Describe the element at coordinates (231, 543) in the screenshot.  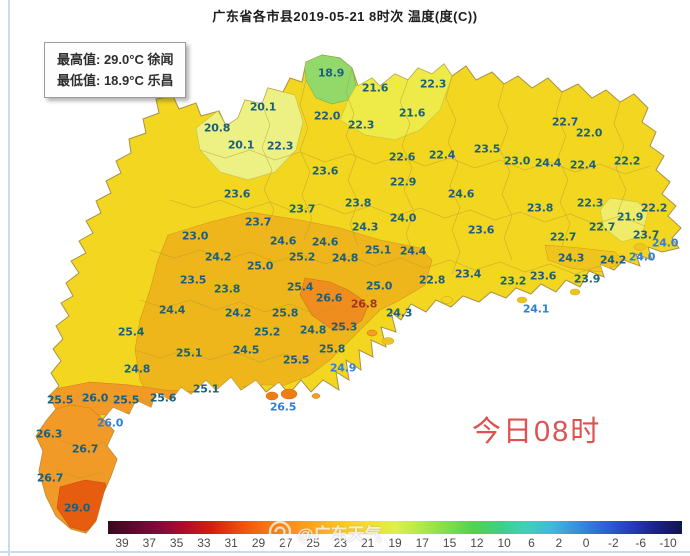
I see `colorbar-tick: 31` at that location.